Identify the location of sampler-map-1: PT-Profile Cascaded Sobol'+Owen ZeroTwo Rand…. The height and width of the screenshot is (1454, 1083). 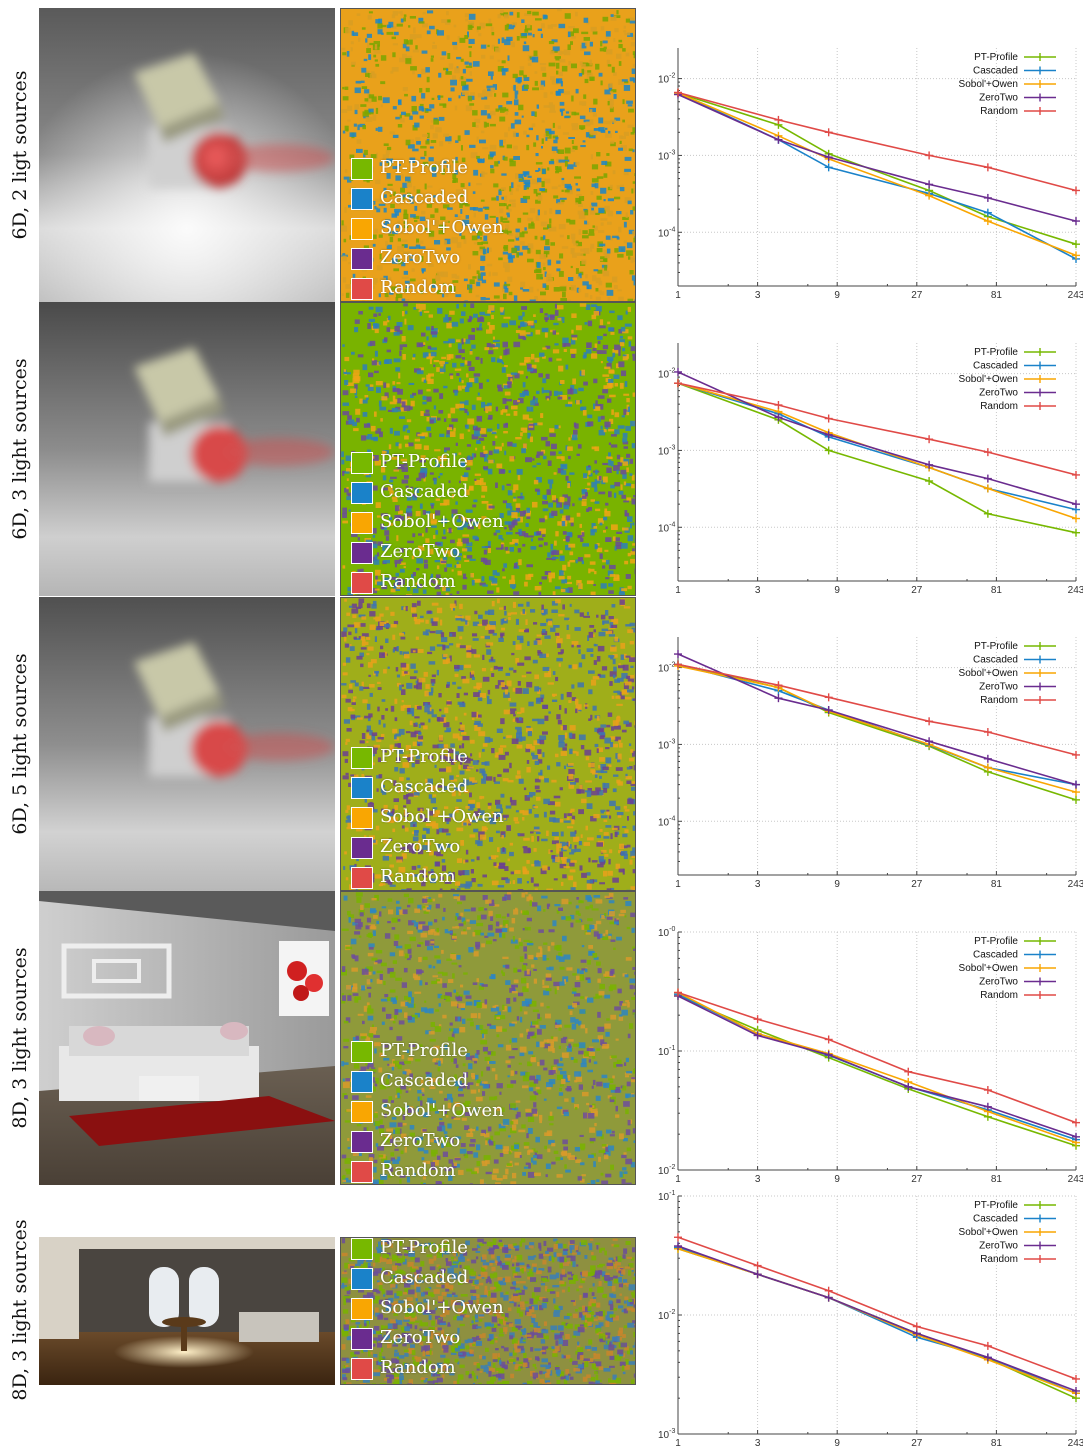
(488, 155).